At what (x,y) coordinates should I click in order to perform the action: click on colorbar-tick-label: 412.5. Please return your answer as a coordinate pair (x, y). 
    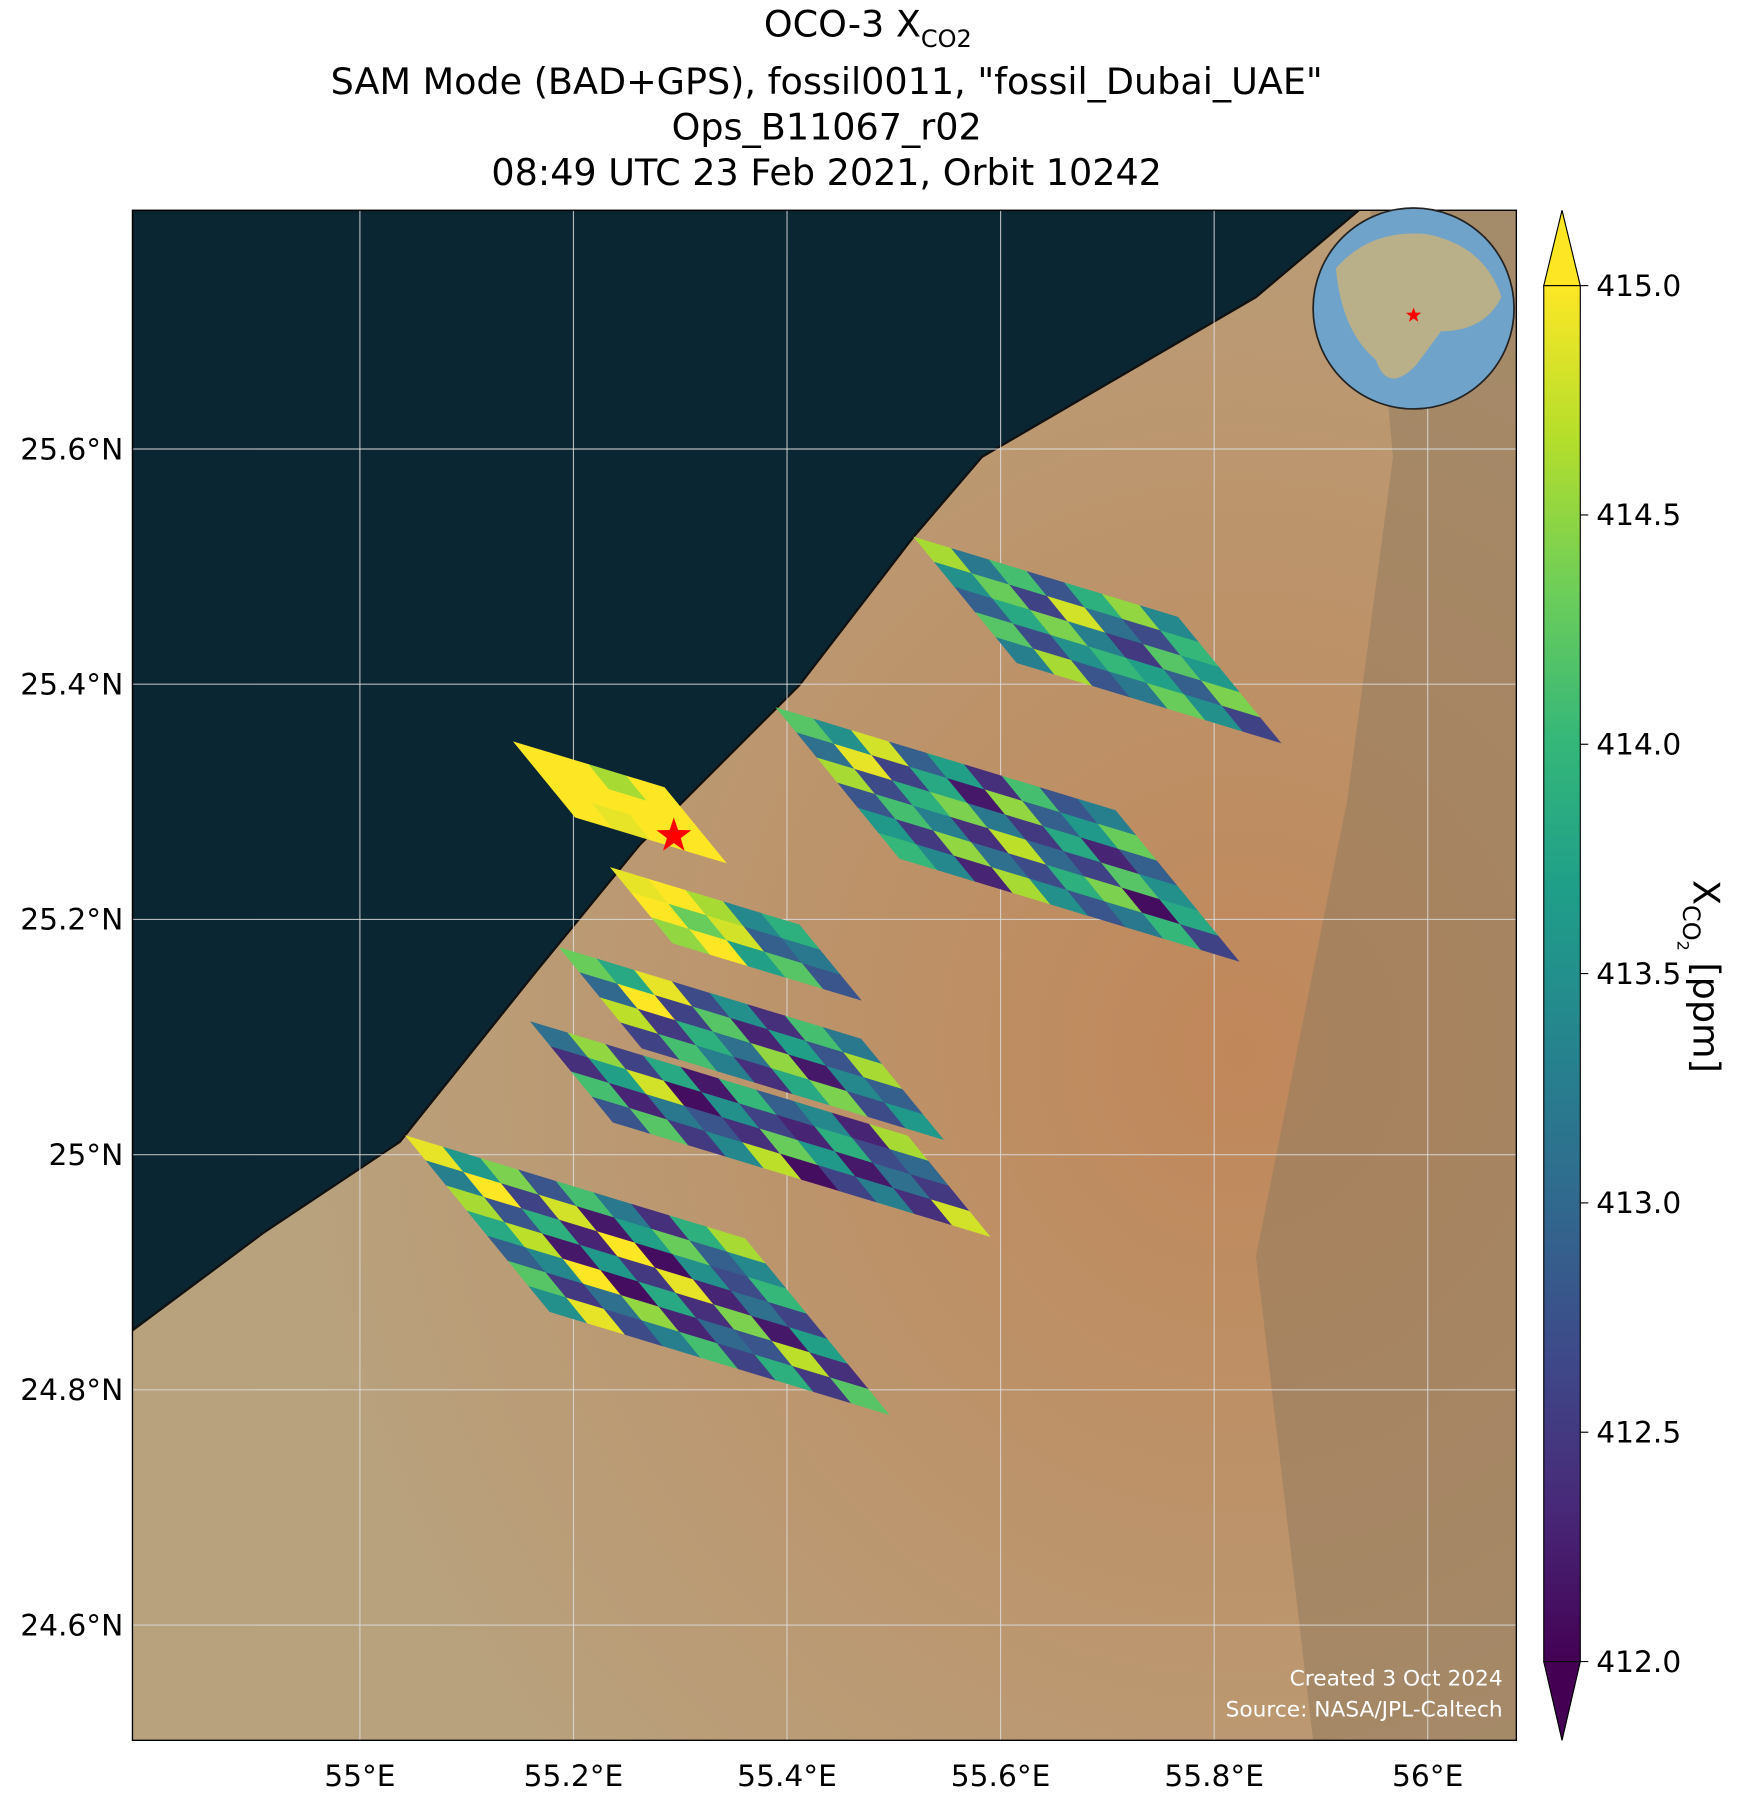
    Looking at the image, I should click on (1638, 1431).